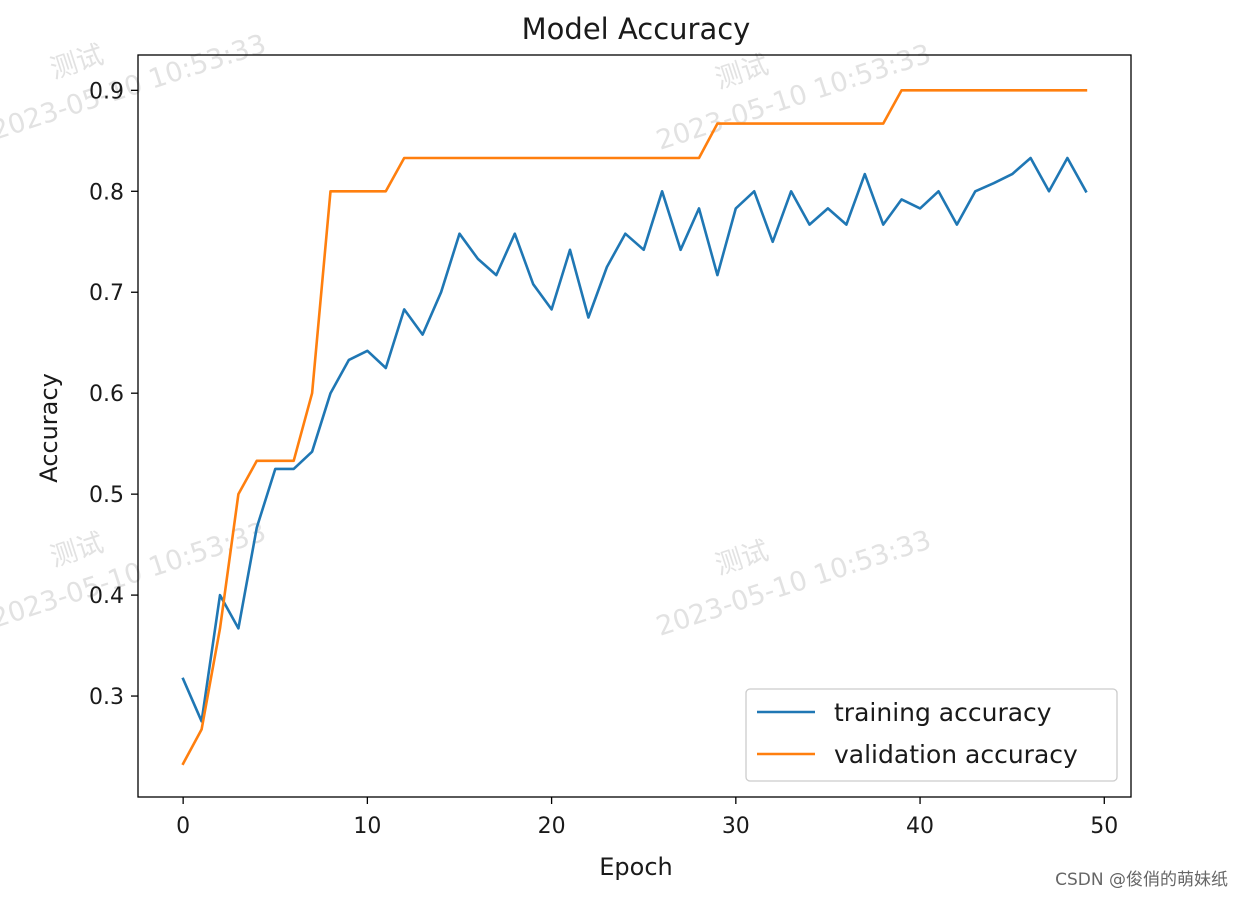 This screenshot has height=898, width=1243. Describe the element at coordinates (106, 697) in the screenshot. I see `y-tick-label: 0.3` at that location.